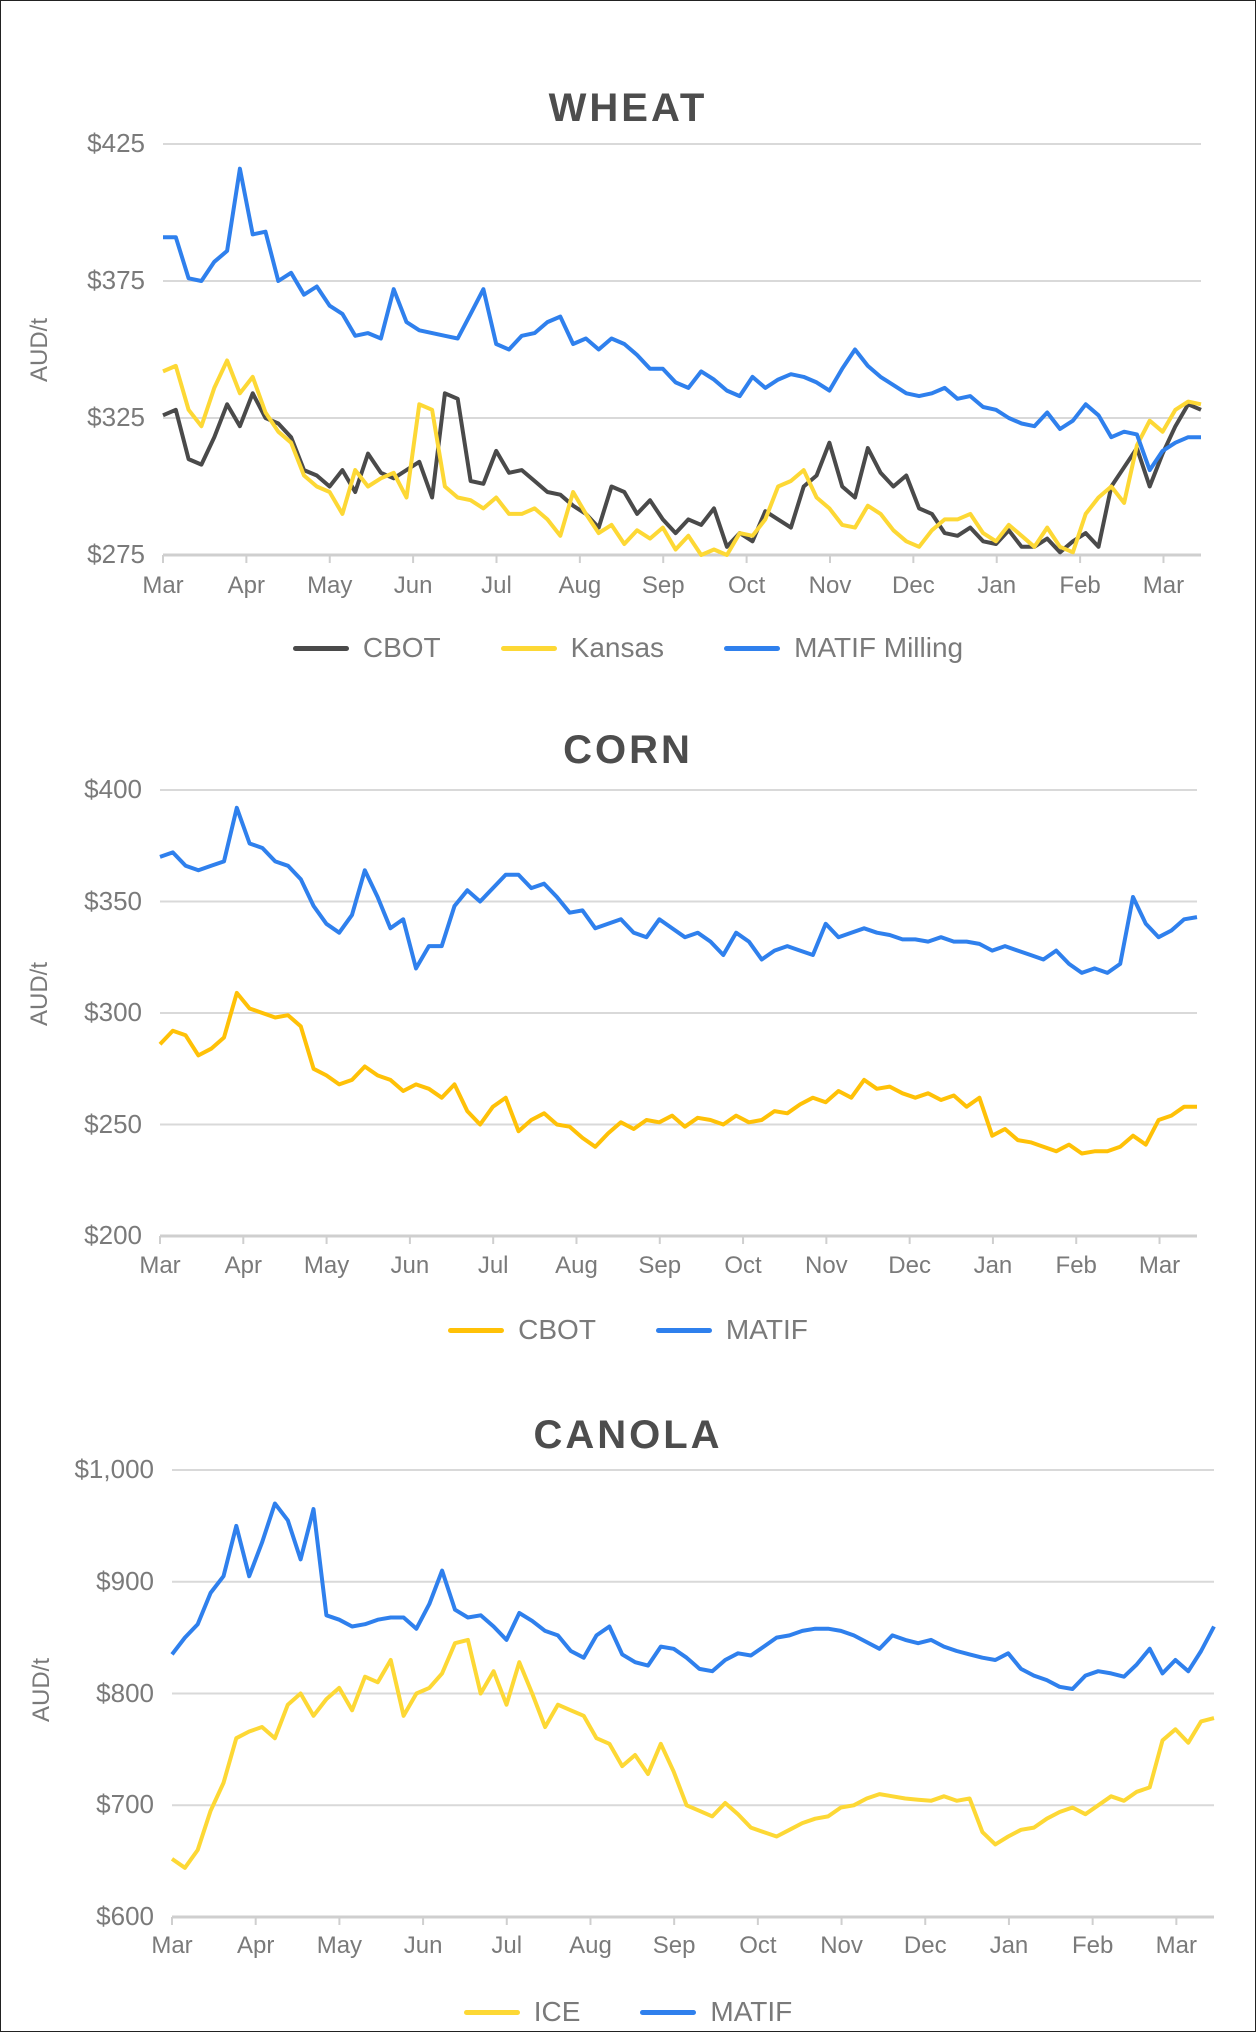 This screenshot has width=1256, height=2032. What do you see at coordinates (557, 2011) in the screenshot?
I see `legend-label: ICE` at bounding box center [557, 2011].